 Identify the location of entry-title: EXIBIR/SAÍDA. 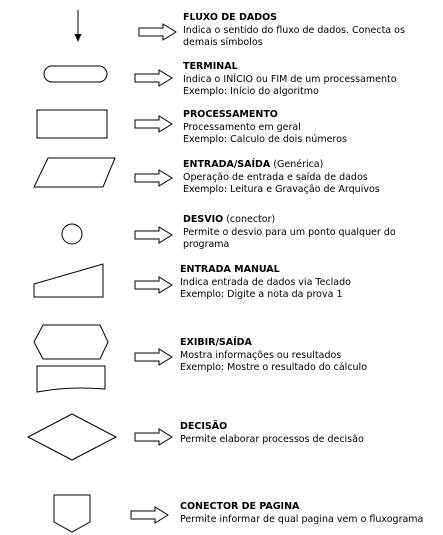
(216, 342).